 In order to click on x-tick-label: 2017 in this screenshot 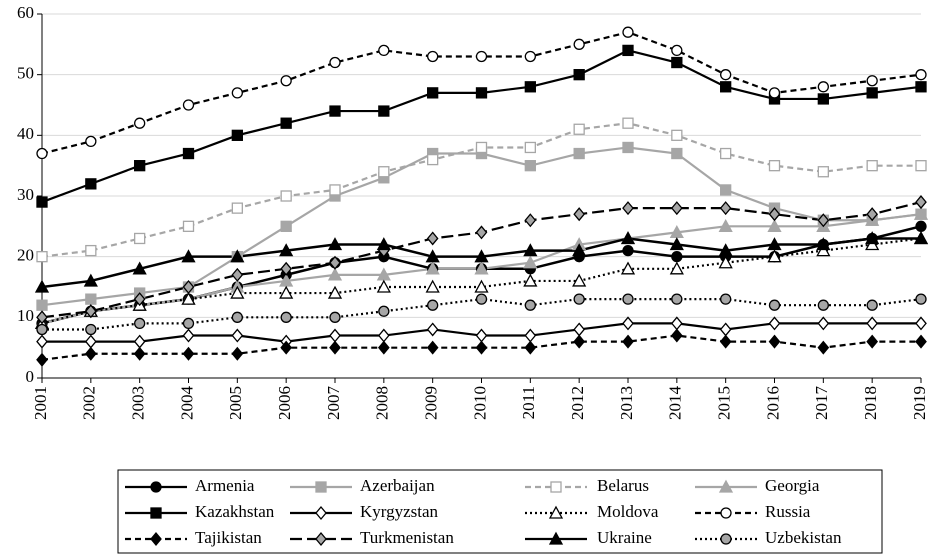, I will do `click(821, 403)`.